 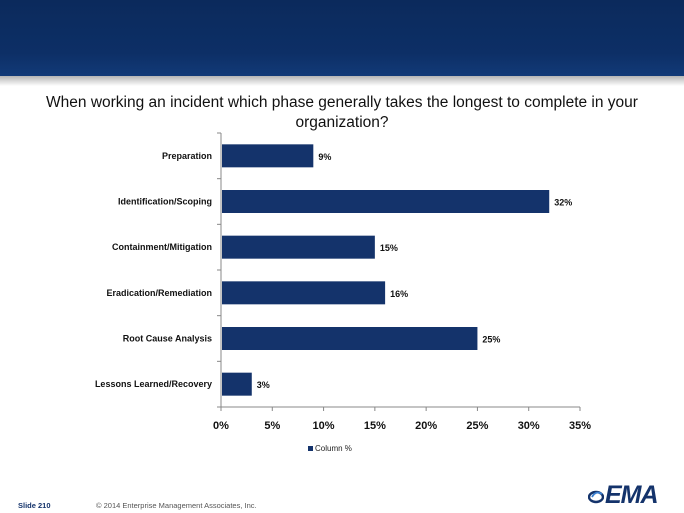 I want to click on header-band, so click(x=342, y=38).